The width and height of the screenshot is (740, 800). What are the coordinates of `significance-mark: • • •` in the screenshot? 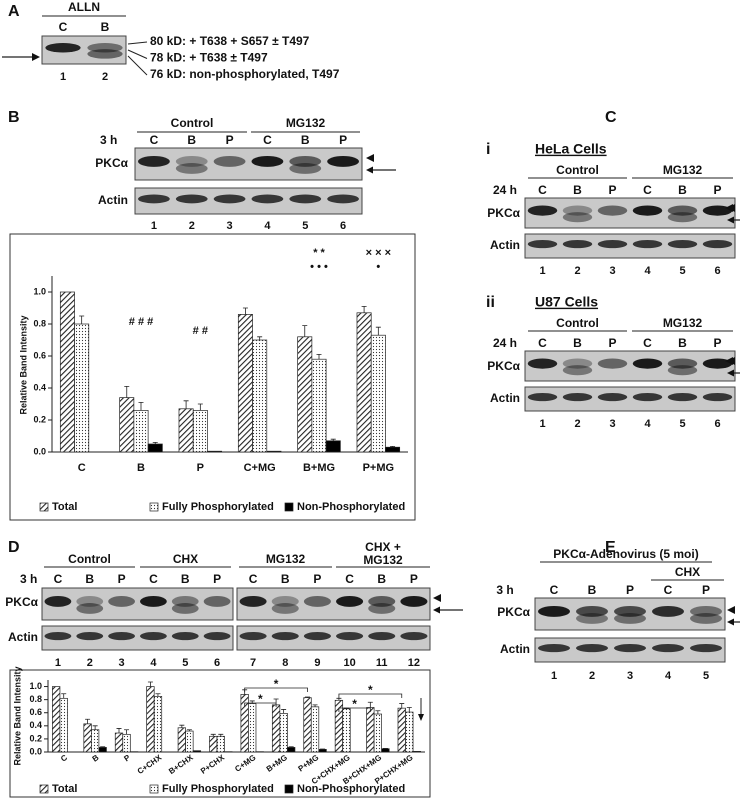 It's located at (319, 267).